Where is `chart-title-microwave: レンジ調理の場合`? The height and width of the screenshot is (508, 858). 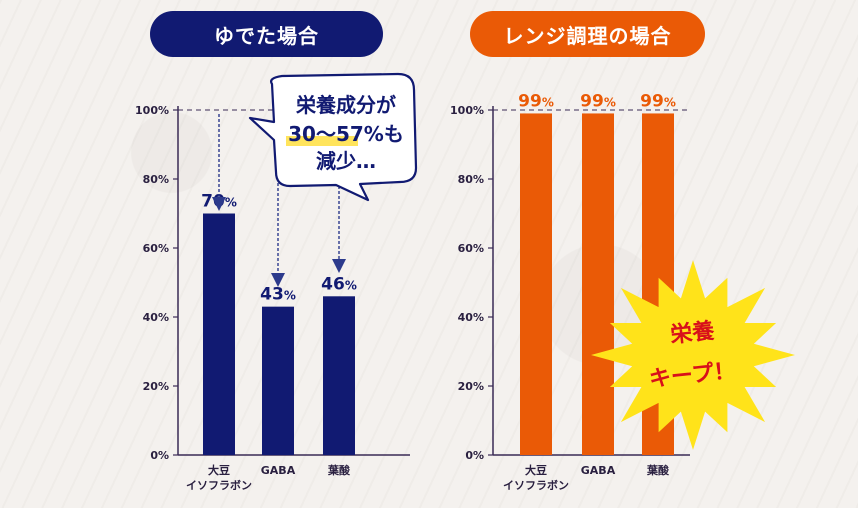
chart-title-microwave: レンジ調理の場合 is located at coordinates (587, 34).